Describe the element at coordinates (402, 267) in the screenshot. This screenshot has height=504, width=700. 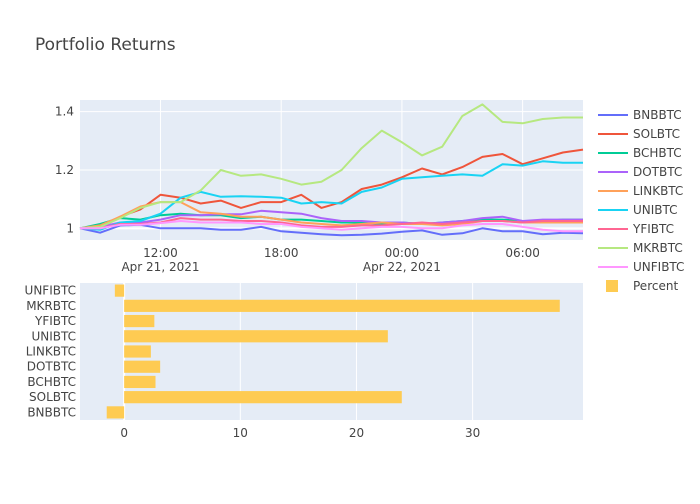
I see `line-x-date-label: Apr 22, 2021` at that location.